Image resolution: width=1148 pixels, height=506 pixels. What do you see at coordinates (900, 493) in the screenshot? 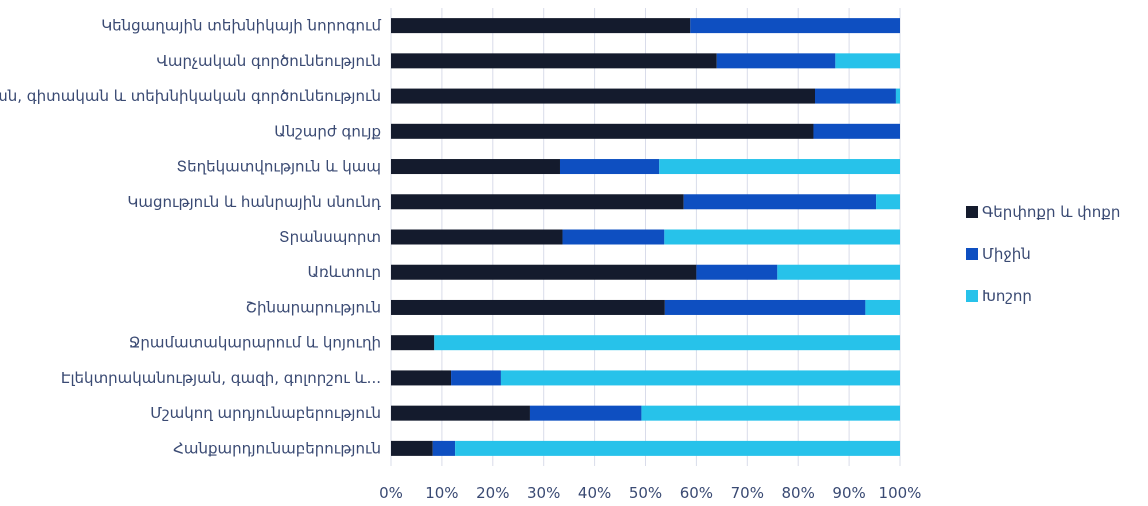
I see `x-tick-label: 100%` at bounding box center [900, 493].